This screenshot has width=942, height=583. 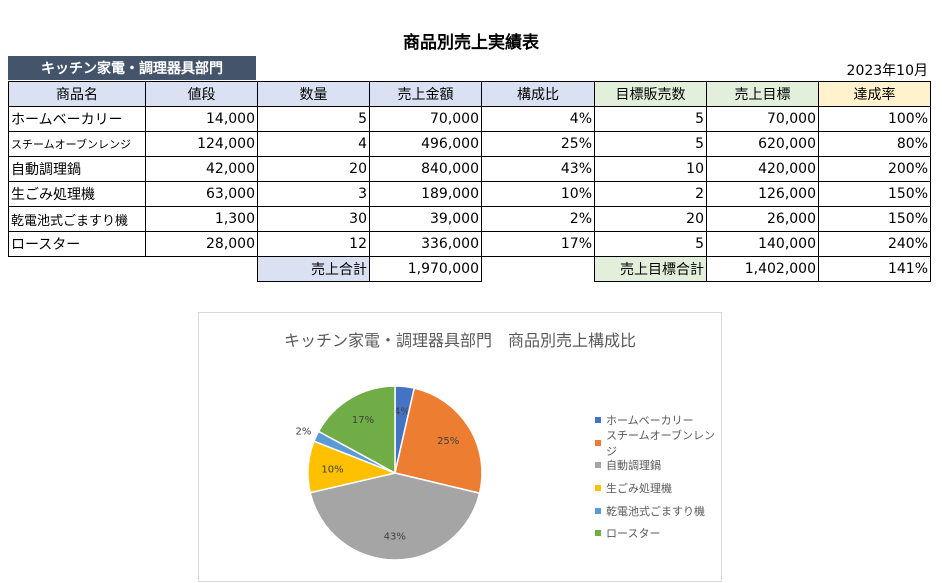 I want to click on header-name: 商品名, so click(x=77, y=94).